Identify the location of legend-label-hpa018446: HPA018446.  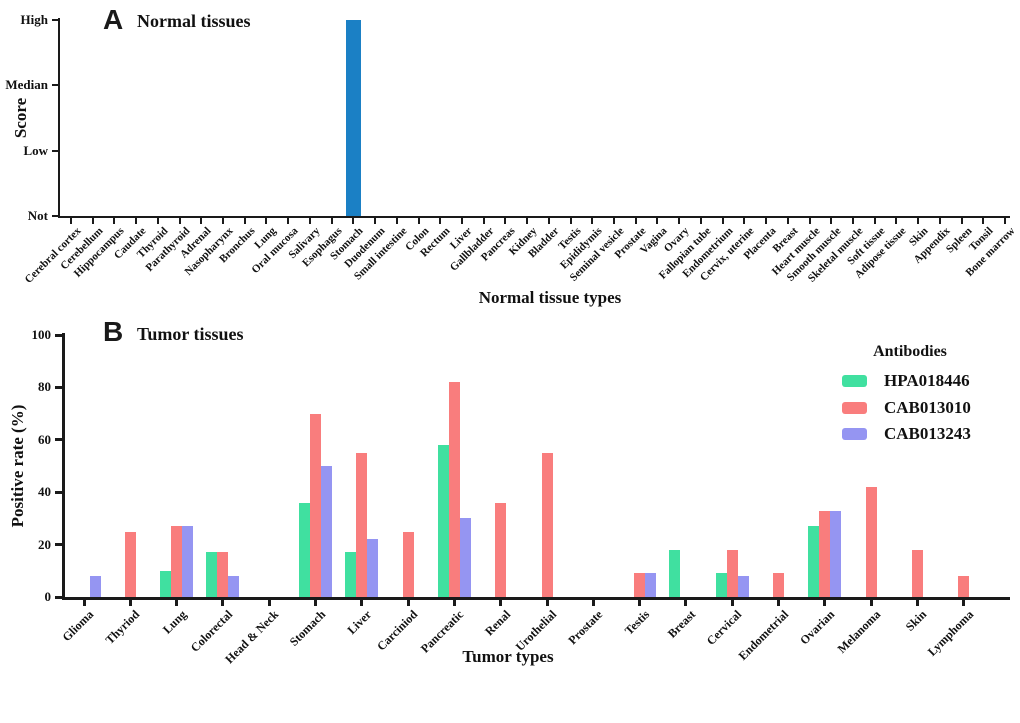
(927, 380).